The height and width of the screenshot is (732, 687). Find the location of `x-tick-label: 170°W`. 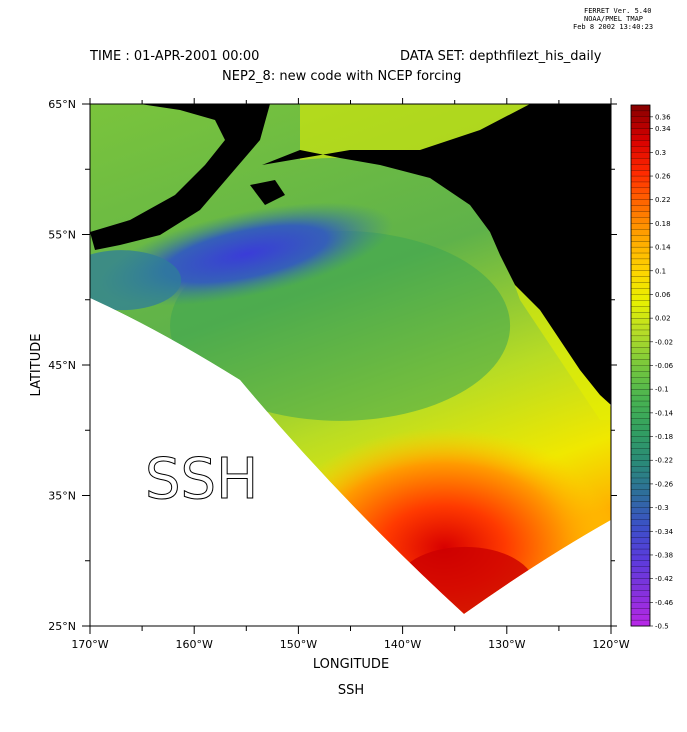

x-tick-label: 170°W is located at coordinates (89, 644).